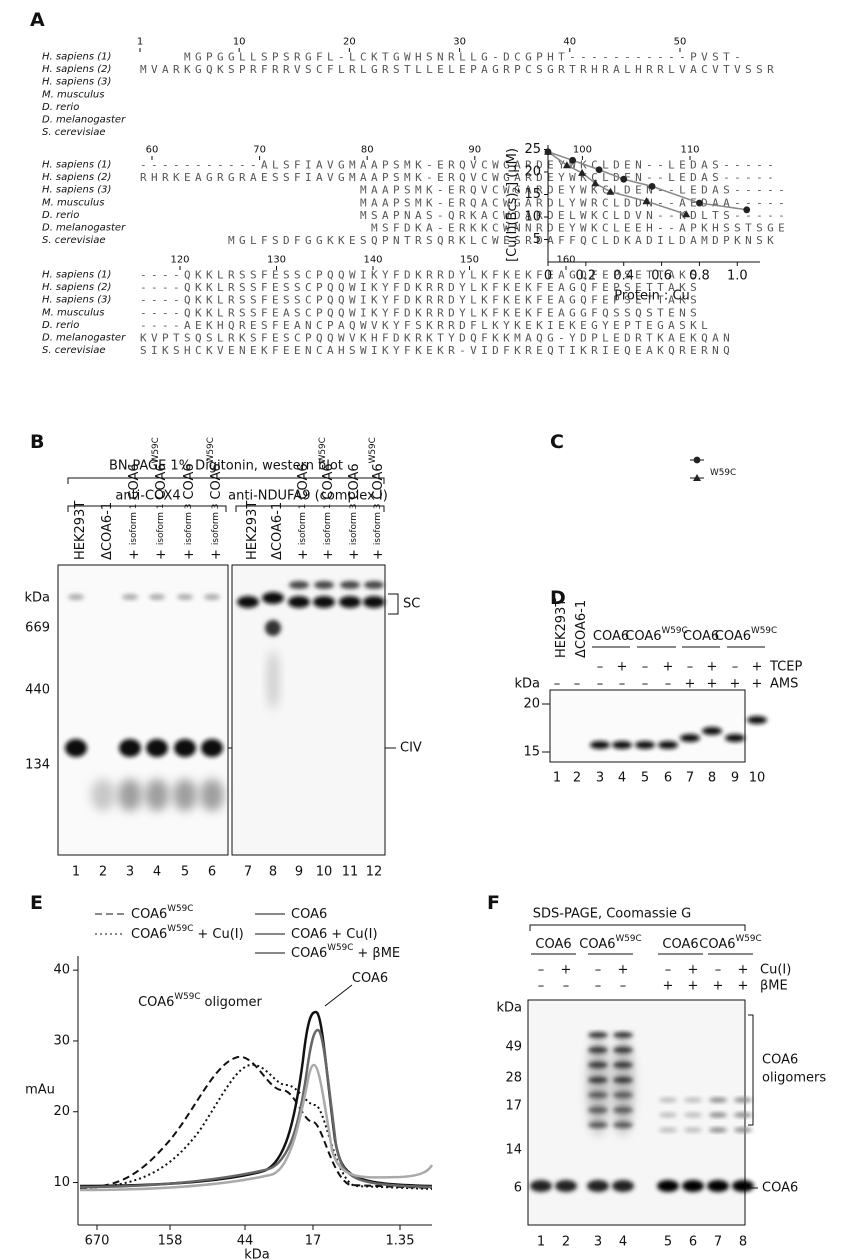 The width and height of the screenshot is (866, 1260). Describe the element at coordinates (374, 872) in the screenshot. I see `lane-number: 12` at that location.